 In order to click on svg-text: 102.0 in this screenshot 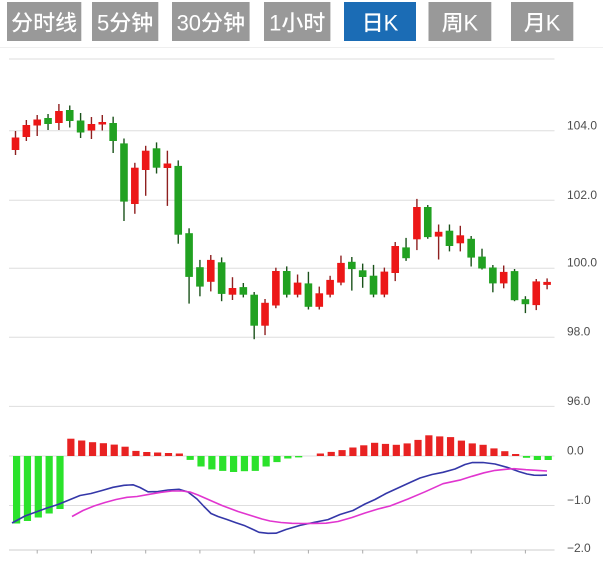, I will do `click(582, 195)`.